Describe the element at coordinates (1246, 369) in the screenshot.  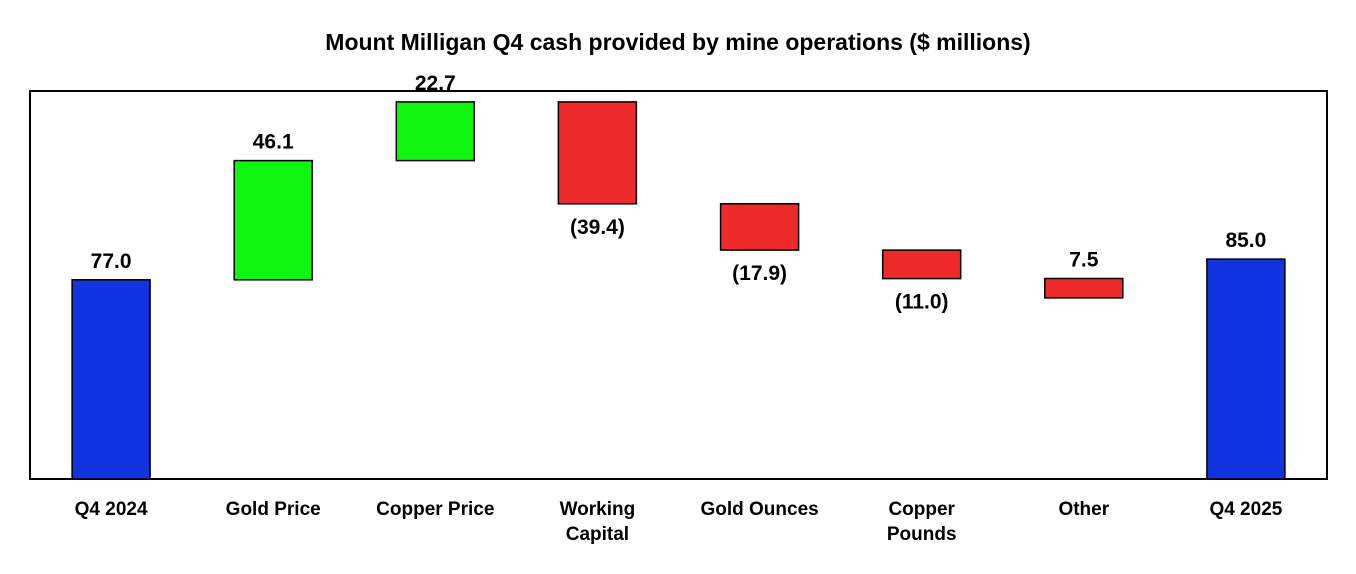
I see `bar-q4-2025` at that location.